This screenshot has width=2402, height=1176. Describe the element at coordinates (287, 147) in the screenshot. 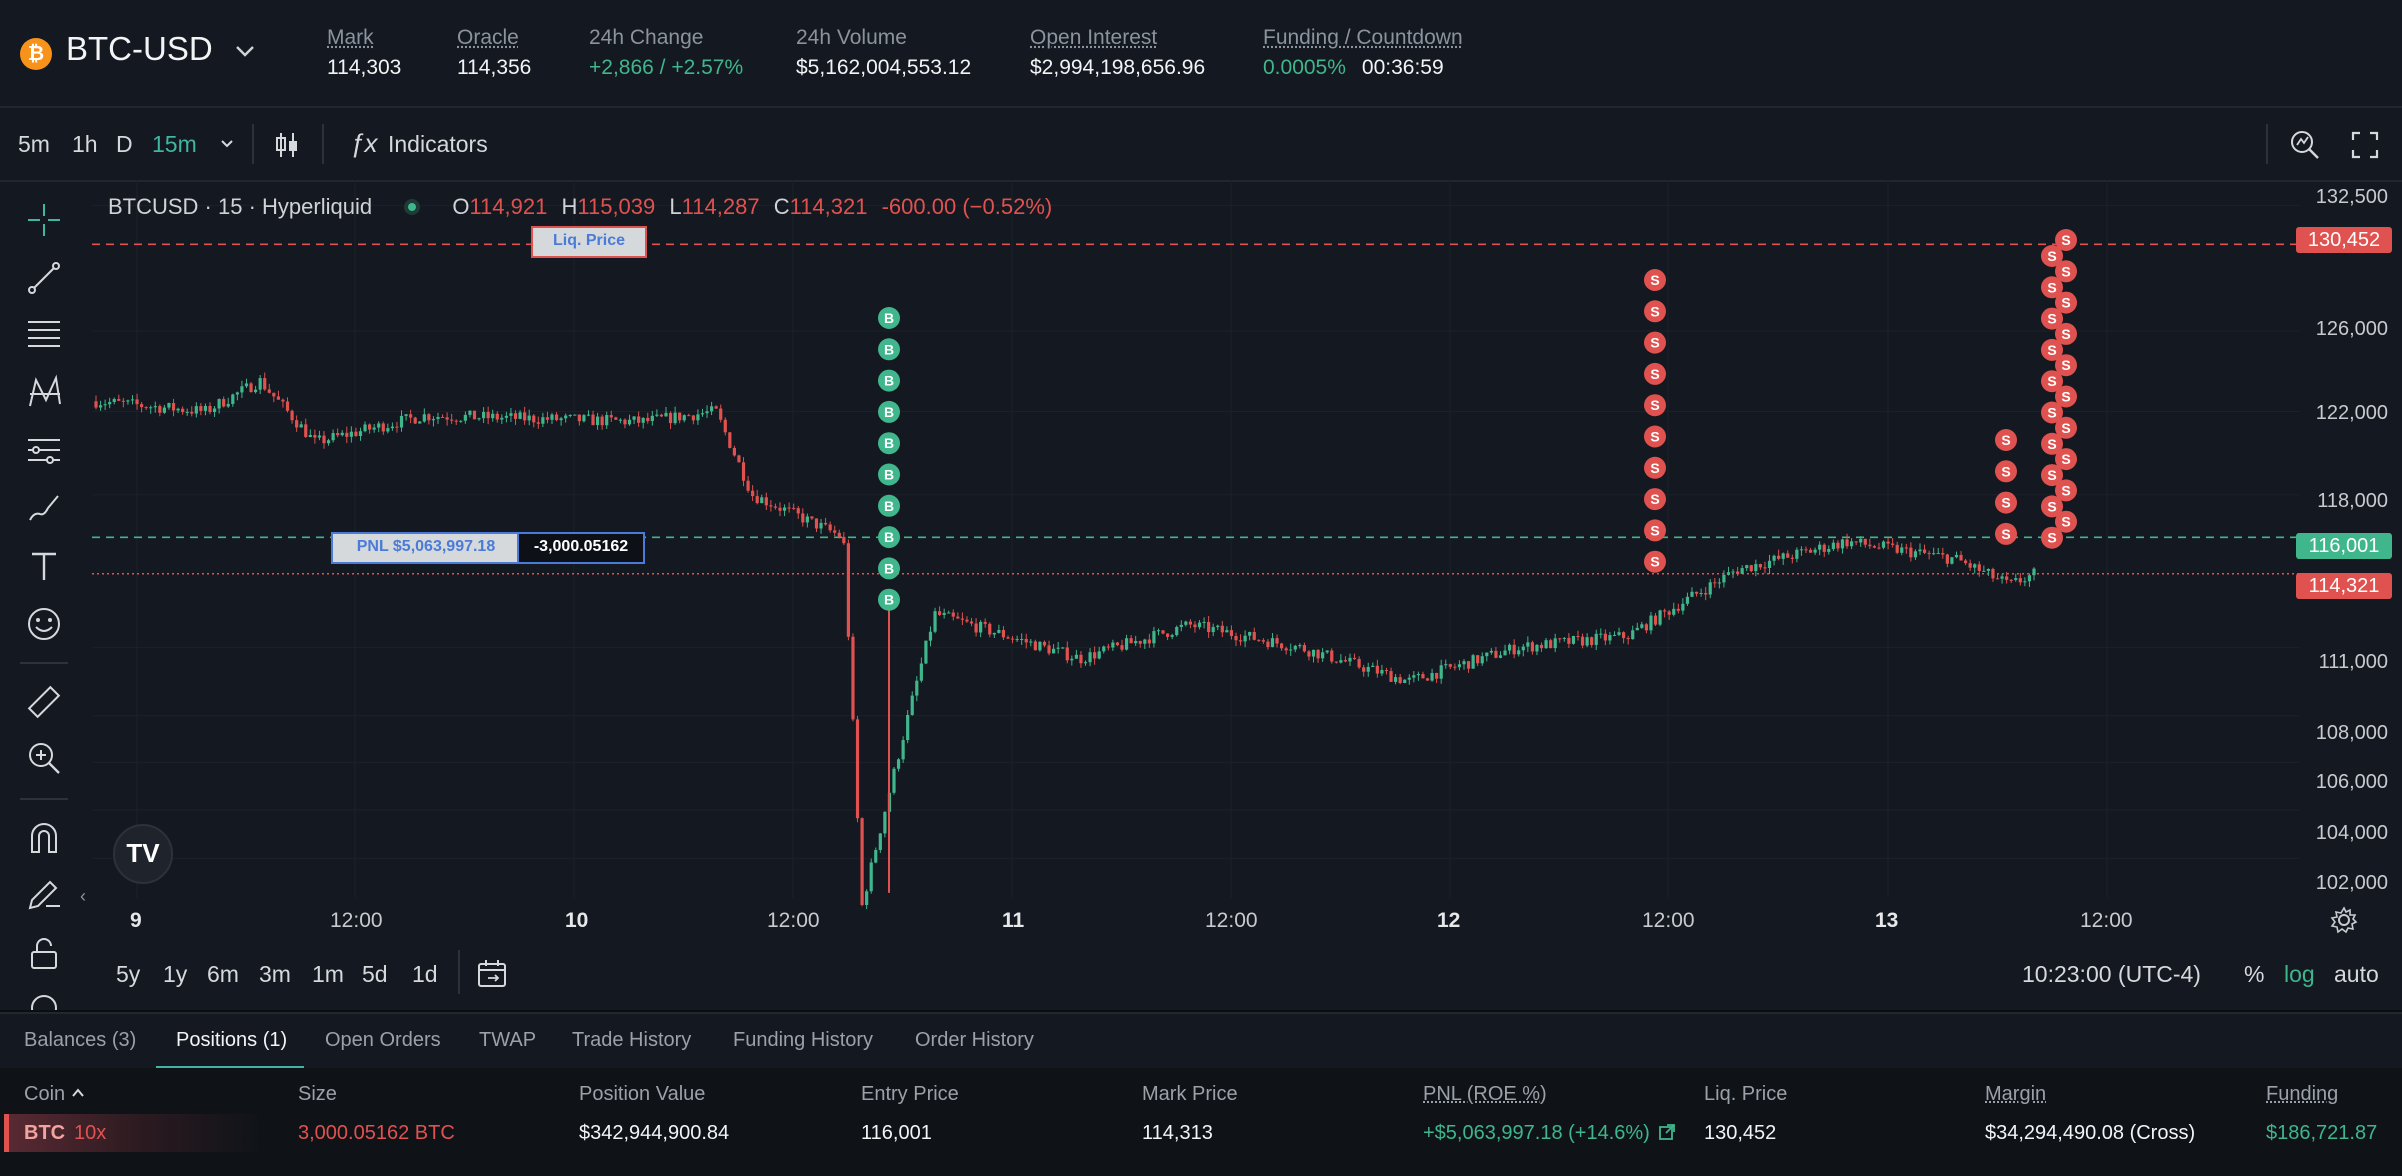

I see `candle-type-icon` at that location.